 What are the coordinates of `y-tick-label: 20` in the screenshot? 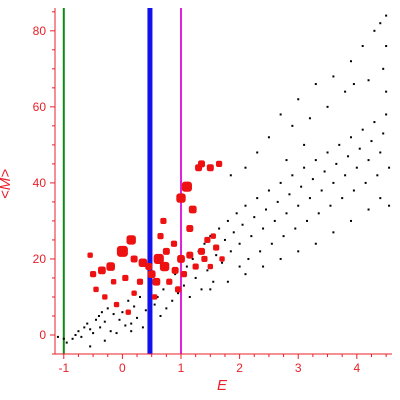 It's located at (40, 259).